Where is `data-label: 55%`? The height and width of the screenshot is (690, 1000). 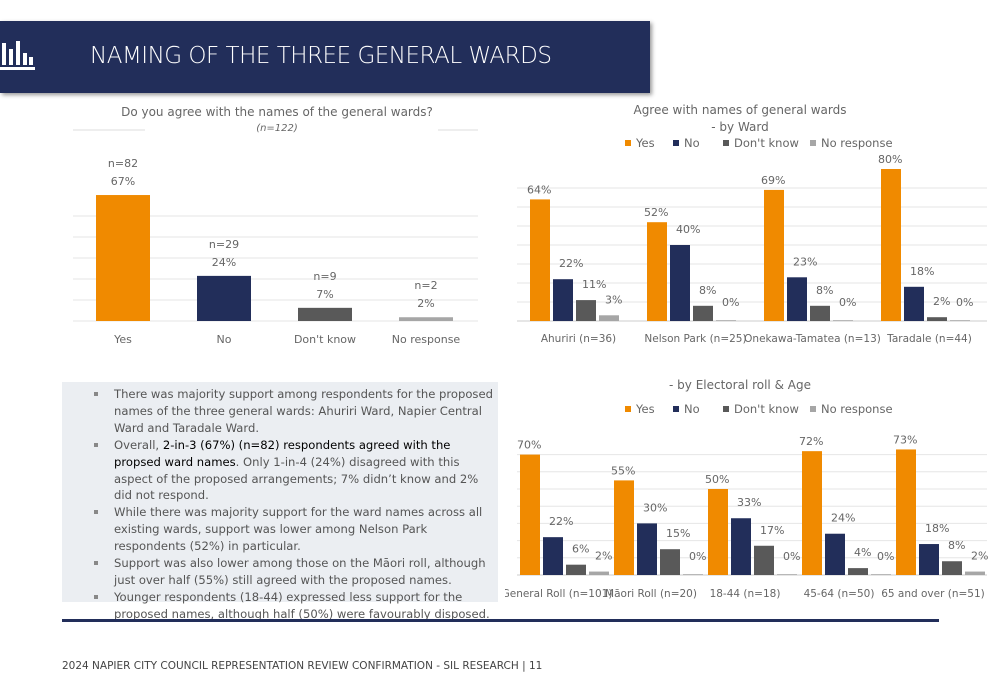
data-label: 55% is located at coordinates (623, 470).